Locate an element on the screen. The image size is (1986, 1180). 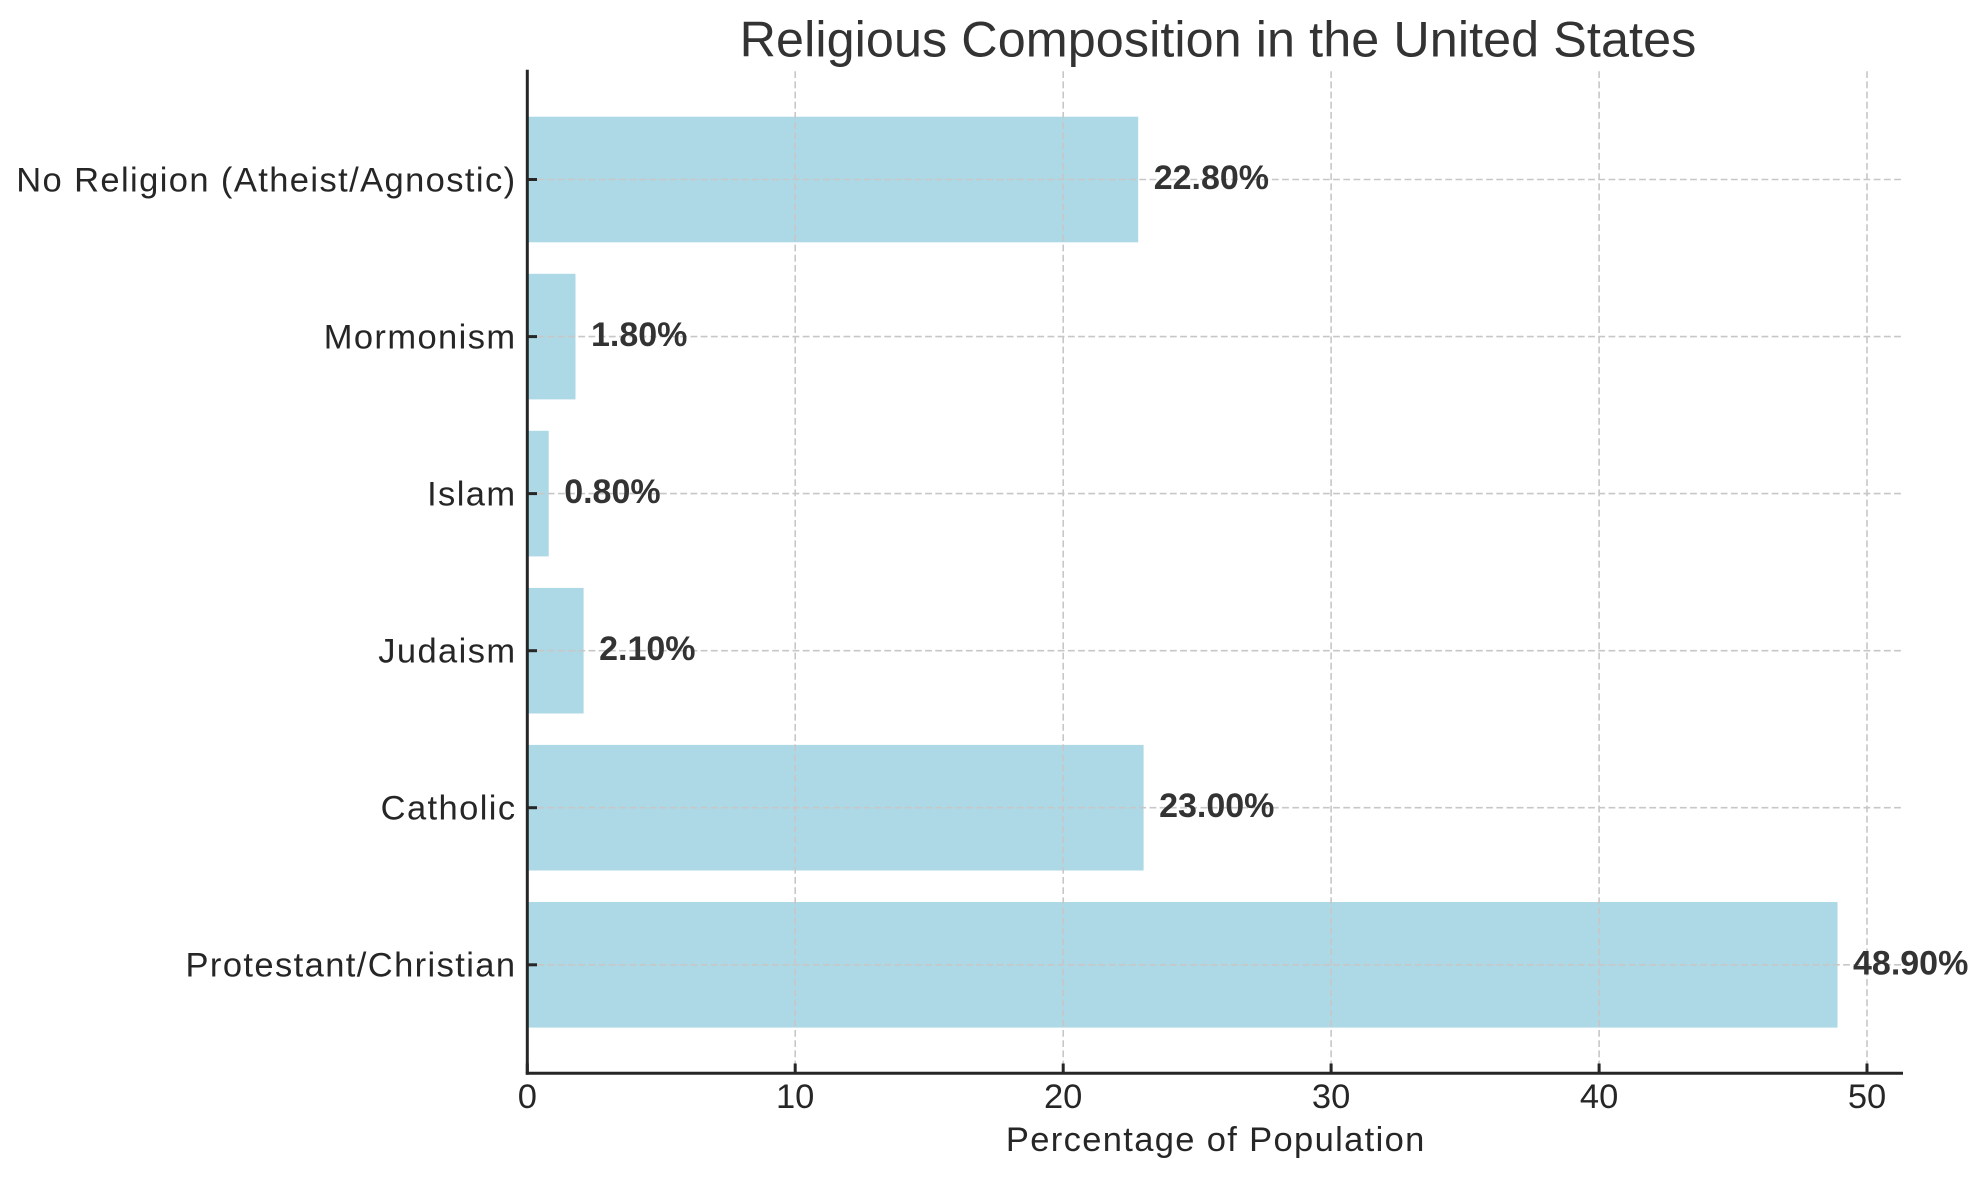
svg-text: 2.10% is located at coordinates (647, 649).